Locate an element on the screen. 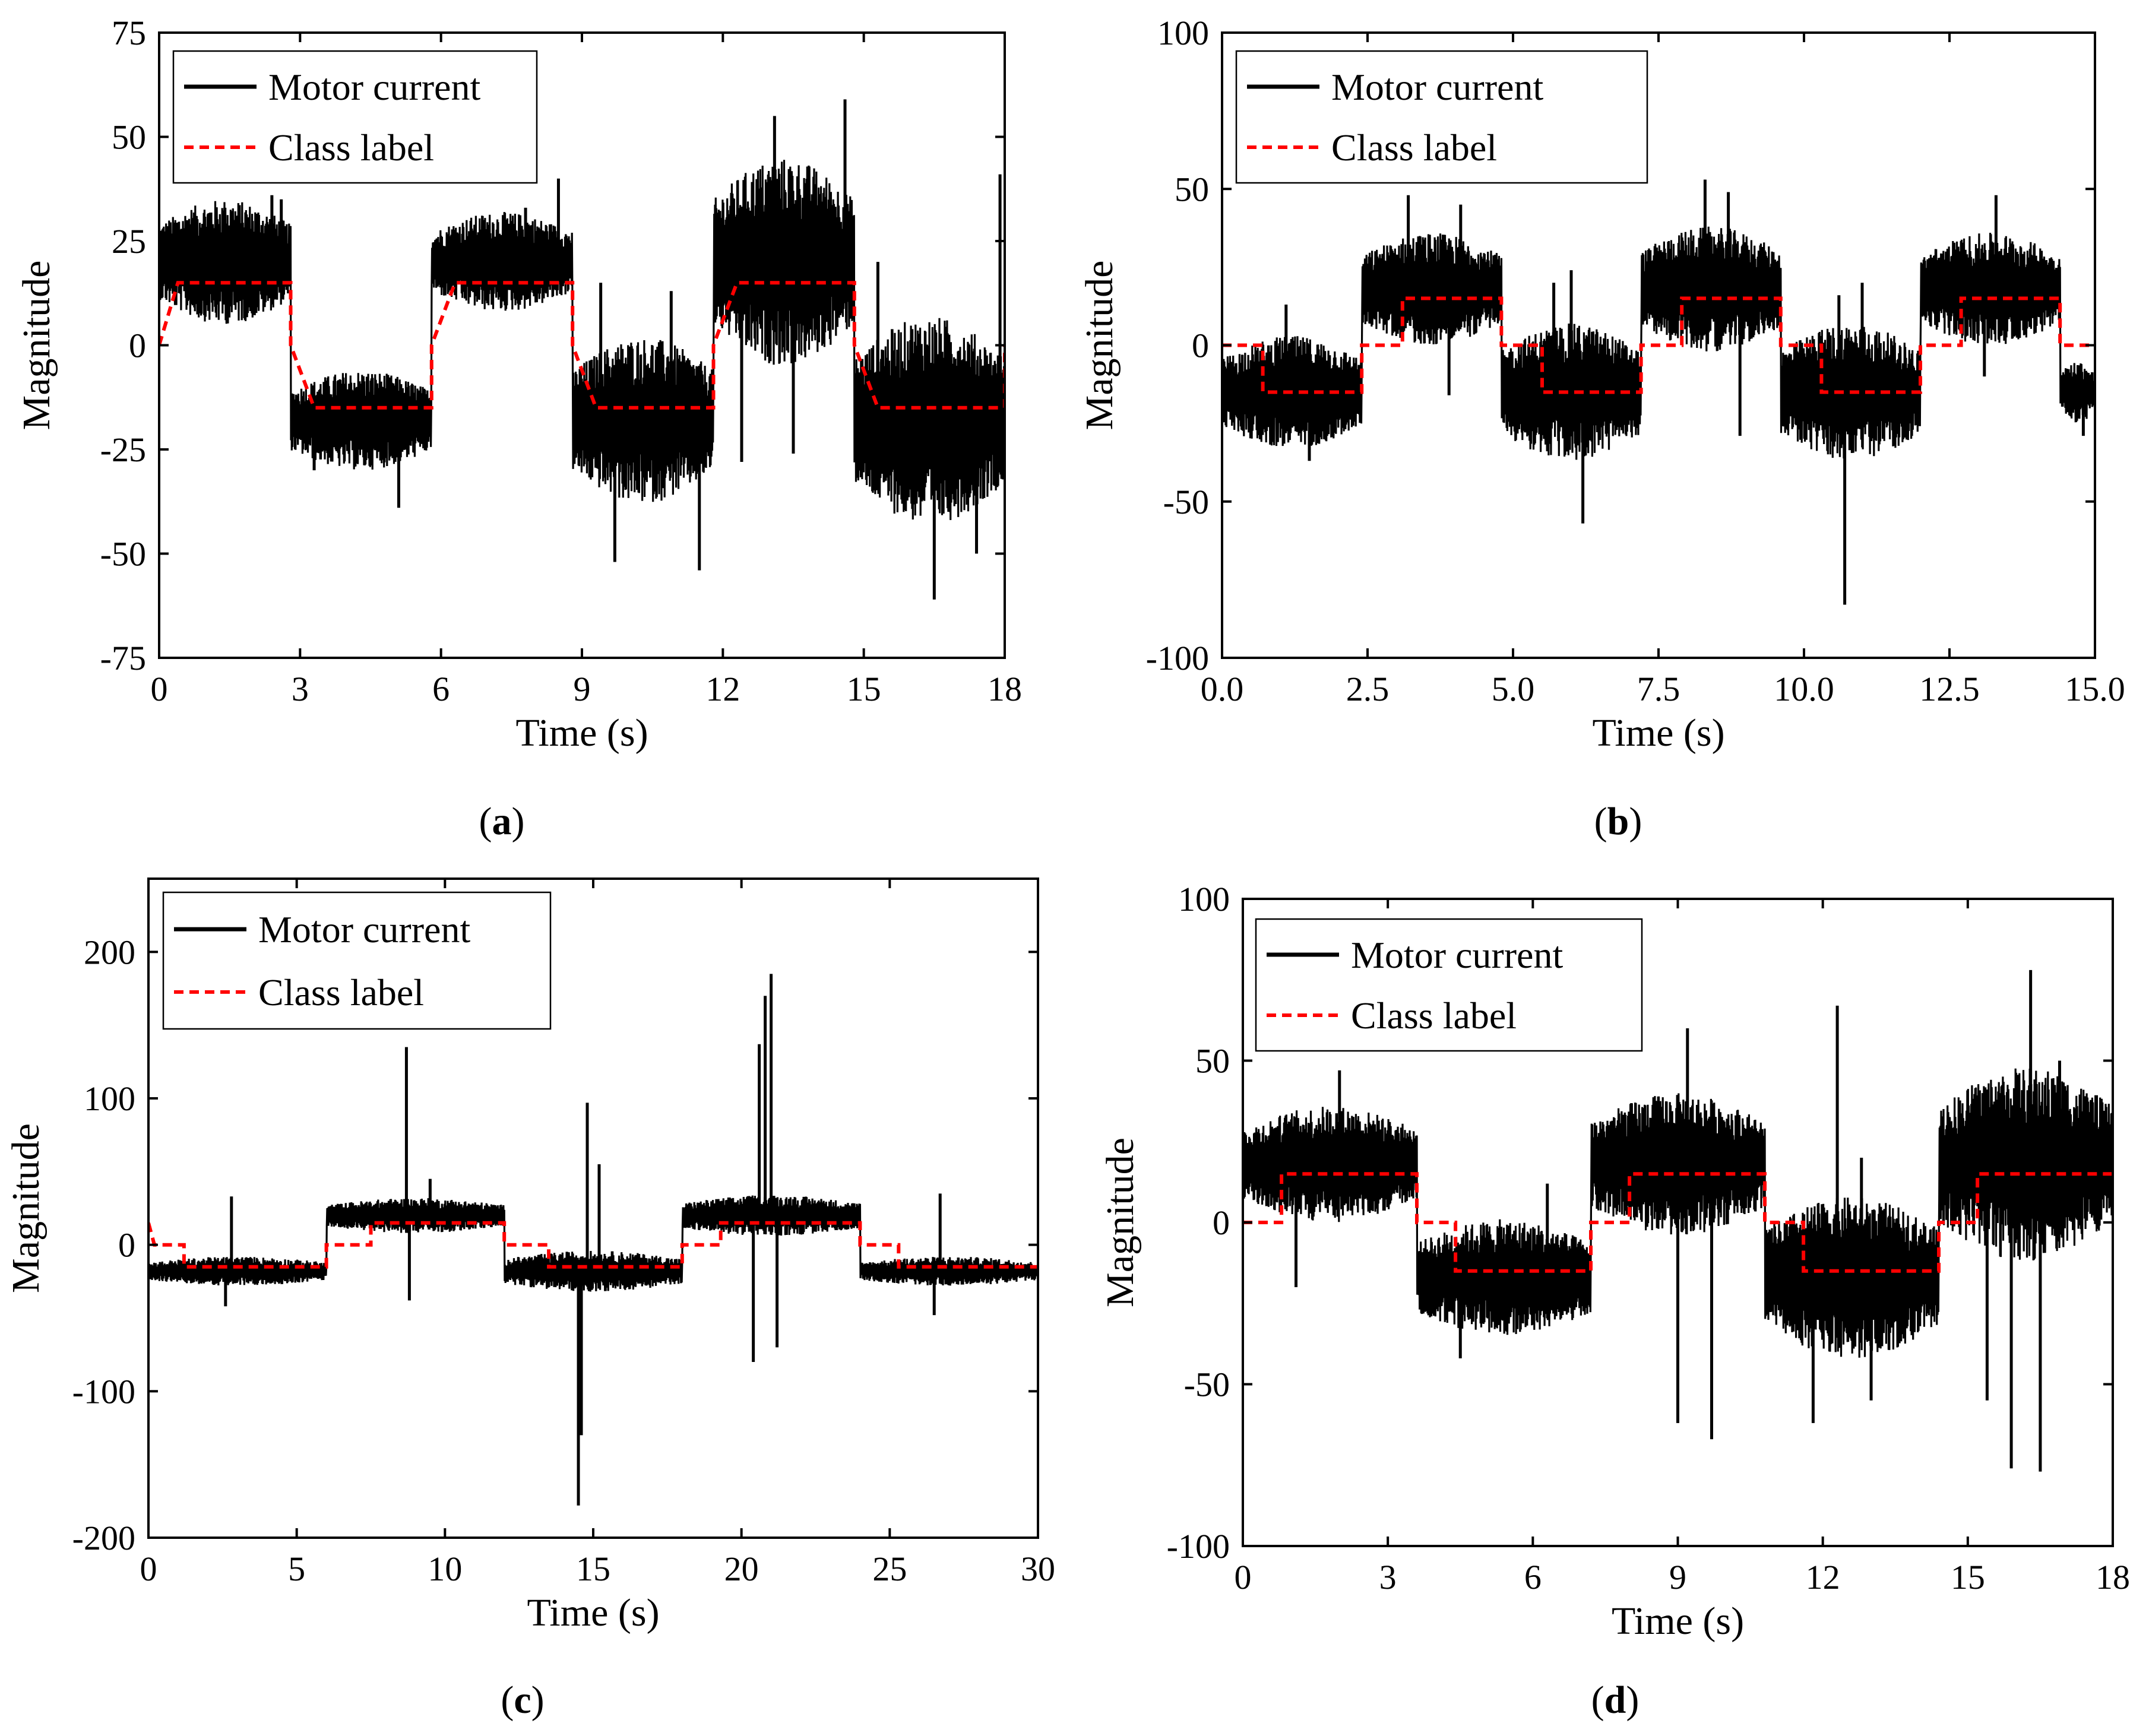 This screenshot has height=1736, width=2149. series-class-label-b is located at coordinates (1659, 345).